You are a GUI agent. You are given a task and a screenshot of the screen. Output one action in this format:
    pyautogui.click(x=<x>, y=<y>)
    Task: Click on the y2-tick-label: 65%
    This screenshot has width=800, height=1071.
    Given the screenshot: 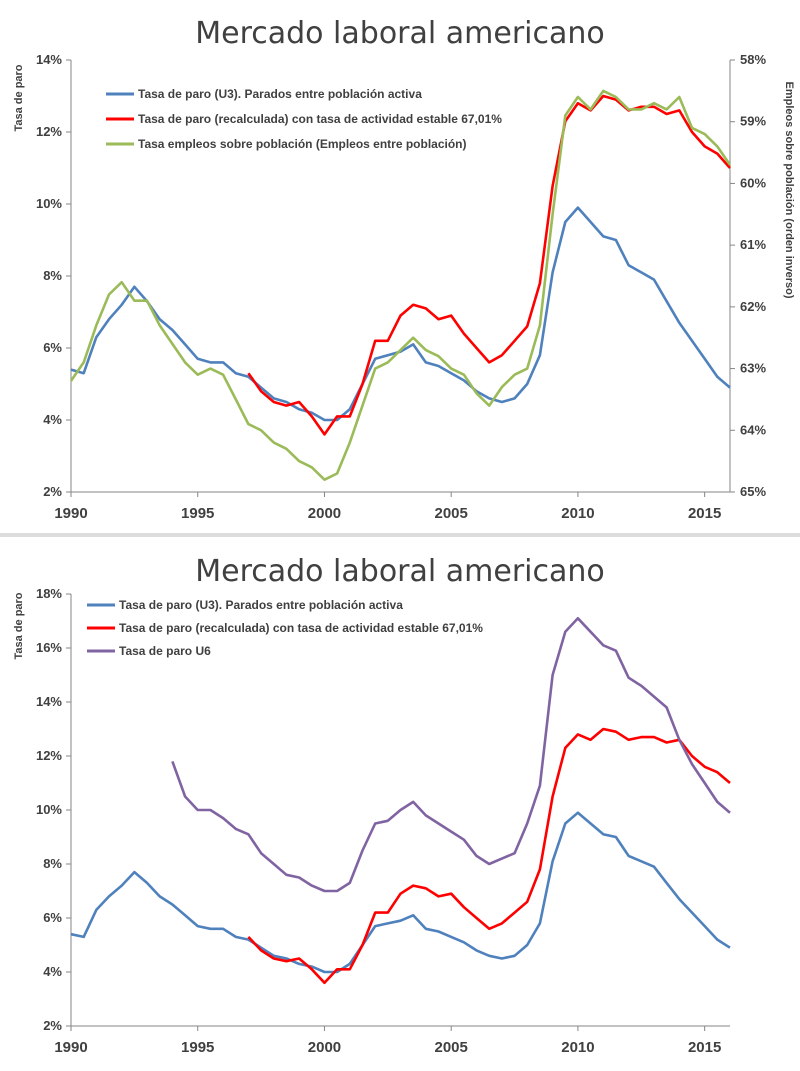 What is the action you would take?
    pyautogui.click(x=753, y=491)
    